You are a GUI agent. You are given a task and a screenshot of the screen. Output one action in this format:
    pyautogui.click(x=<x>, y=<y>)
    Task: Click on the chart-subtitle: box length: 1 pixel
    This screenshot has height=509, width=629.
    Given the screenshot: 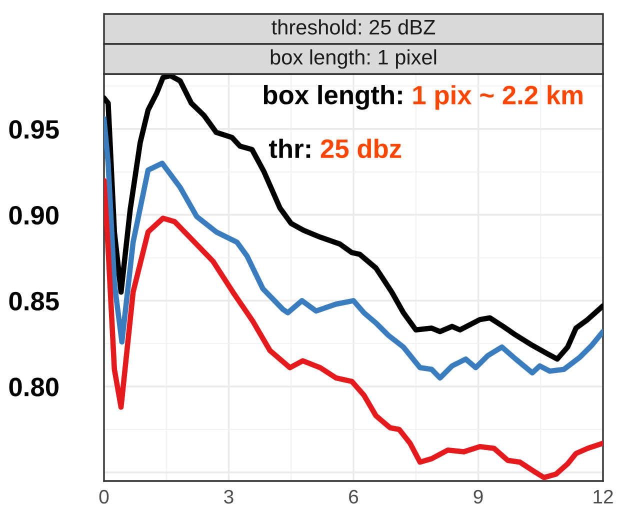 What is the action you would take?
    pyautogui.click(x=353, y=59)
    